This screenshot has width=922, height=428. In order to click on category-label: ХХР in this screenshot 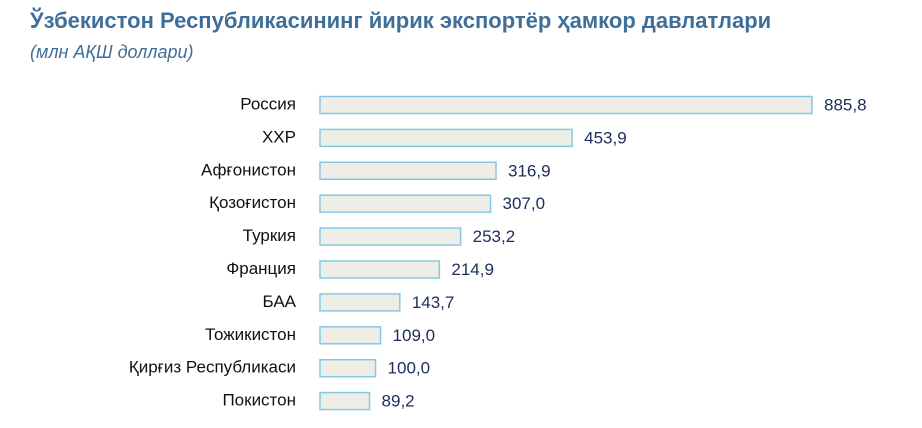, I will do `click(279, 136)`.